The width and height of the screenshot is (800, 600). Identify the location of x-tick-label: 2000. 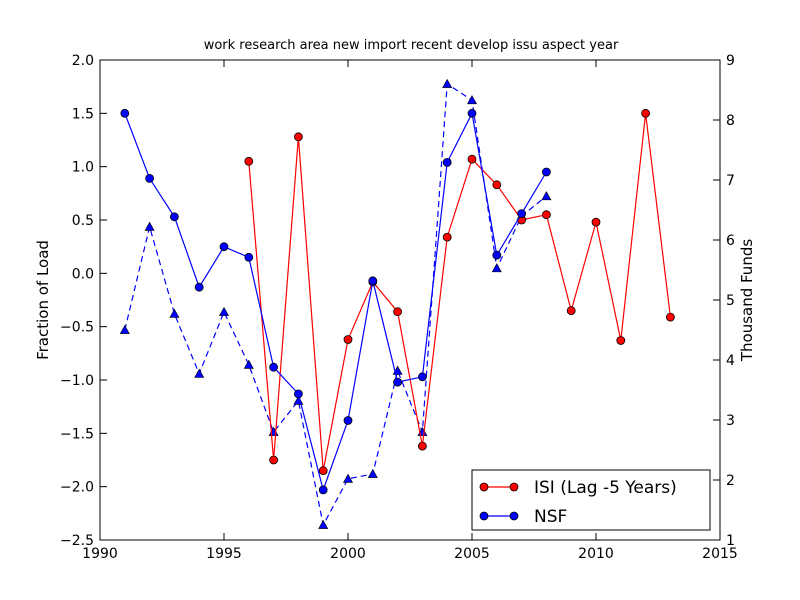
(348, 554).